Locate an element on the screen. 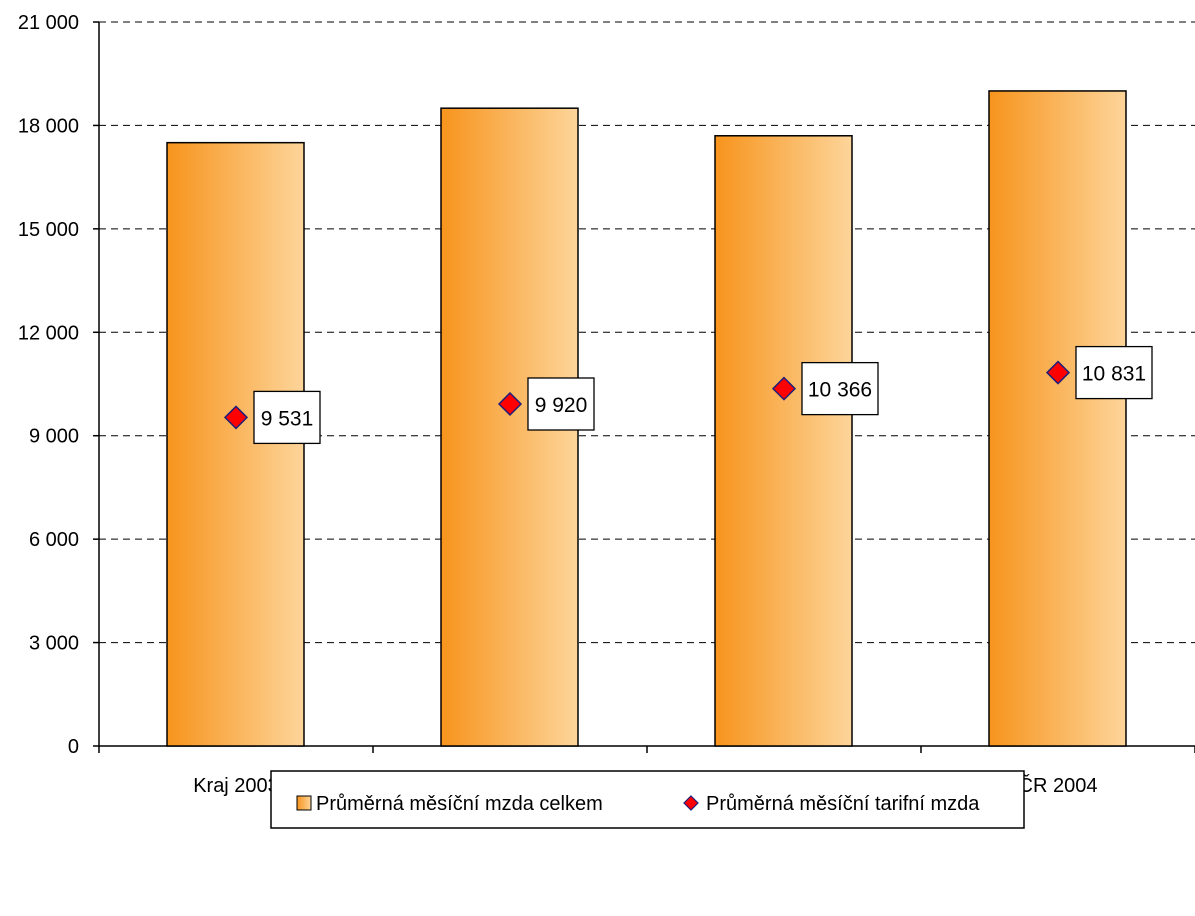 Image resolution: width=1195 pixels, height=916 pixels. data-label-text: 9 531 is located at coordinates (287, 418).